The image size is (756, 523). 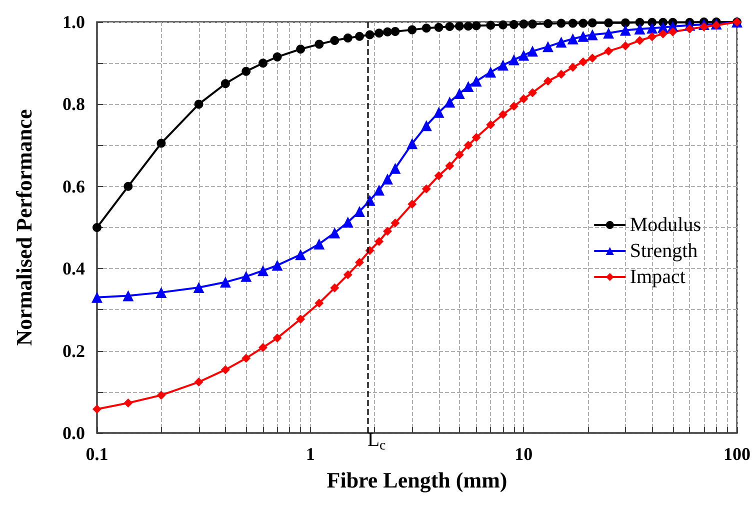 I want to click on x-tick-label: 0.1, so click(x=97, y=454).